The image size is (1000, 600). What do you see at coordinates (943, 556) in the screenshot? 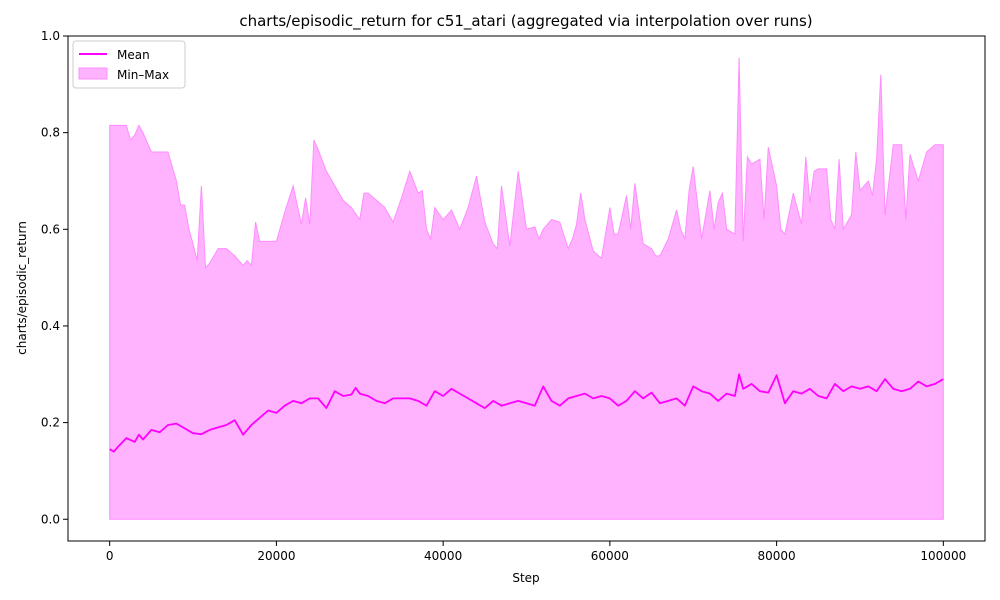
I see `x-tick-label: 100000` at bounding box center [943, 556].